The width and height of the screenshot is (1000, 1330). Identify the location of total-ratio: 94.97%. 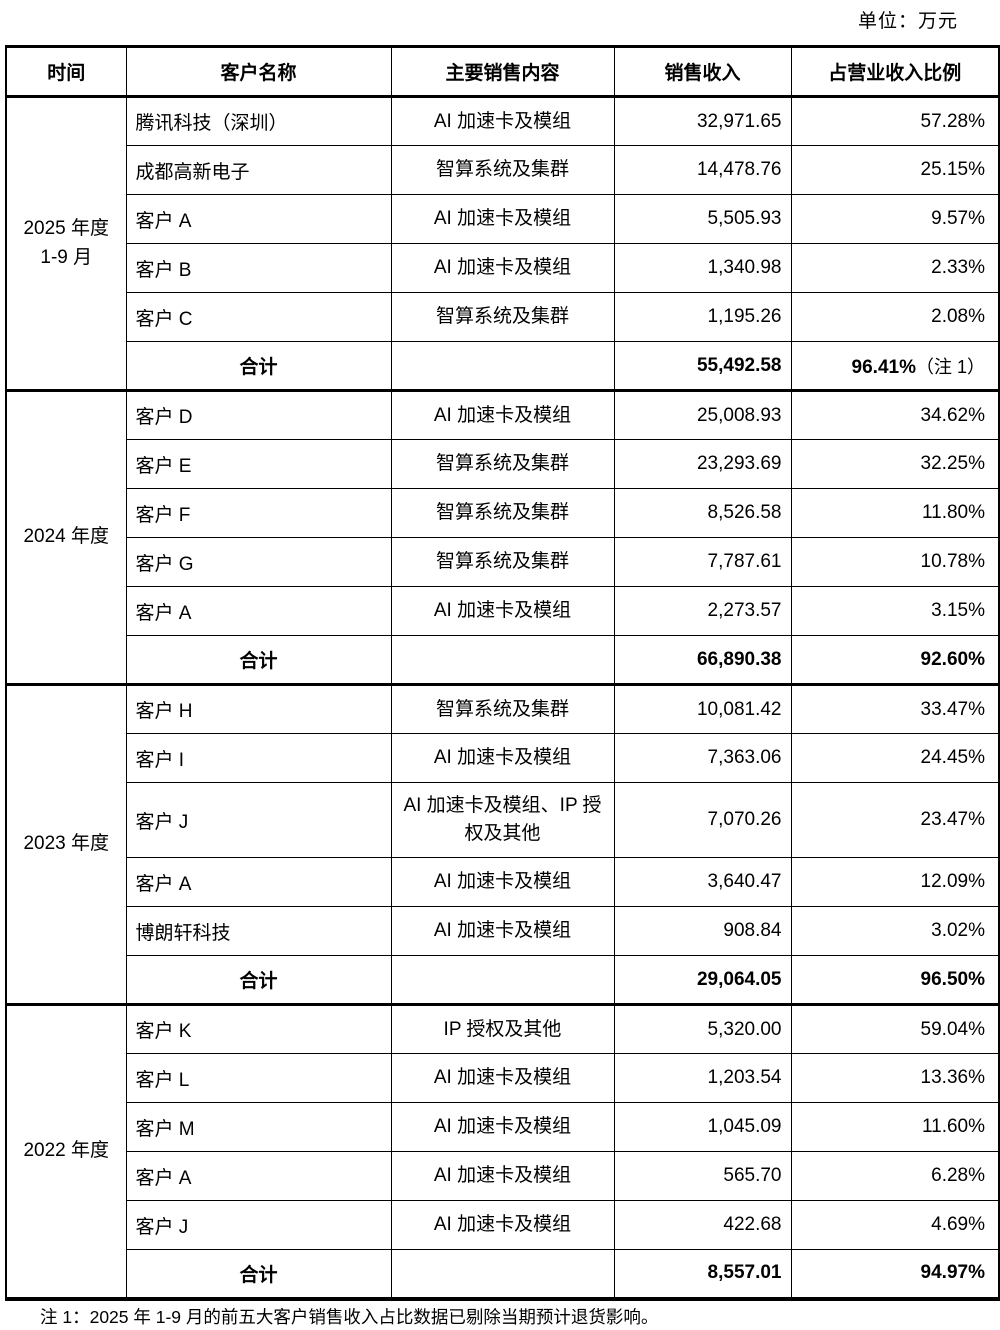
(895, 1274).